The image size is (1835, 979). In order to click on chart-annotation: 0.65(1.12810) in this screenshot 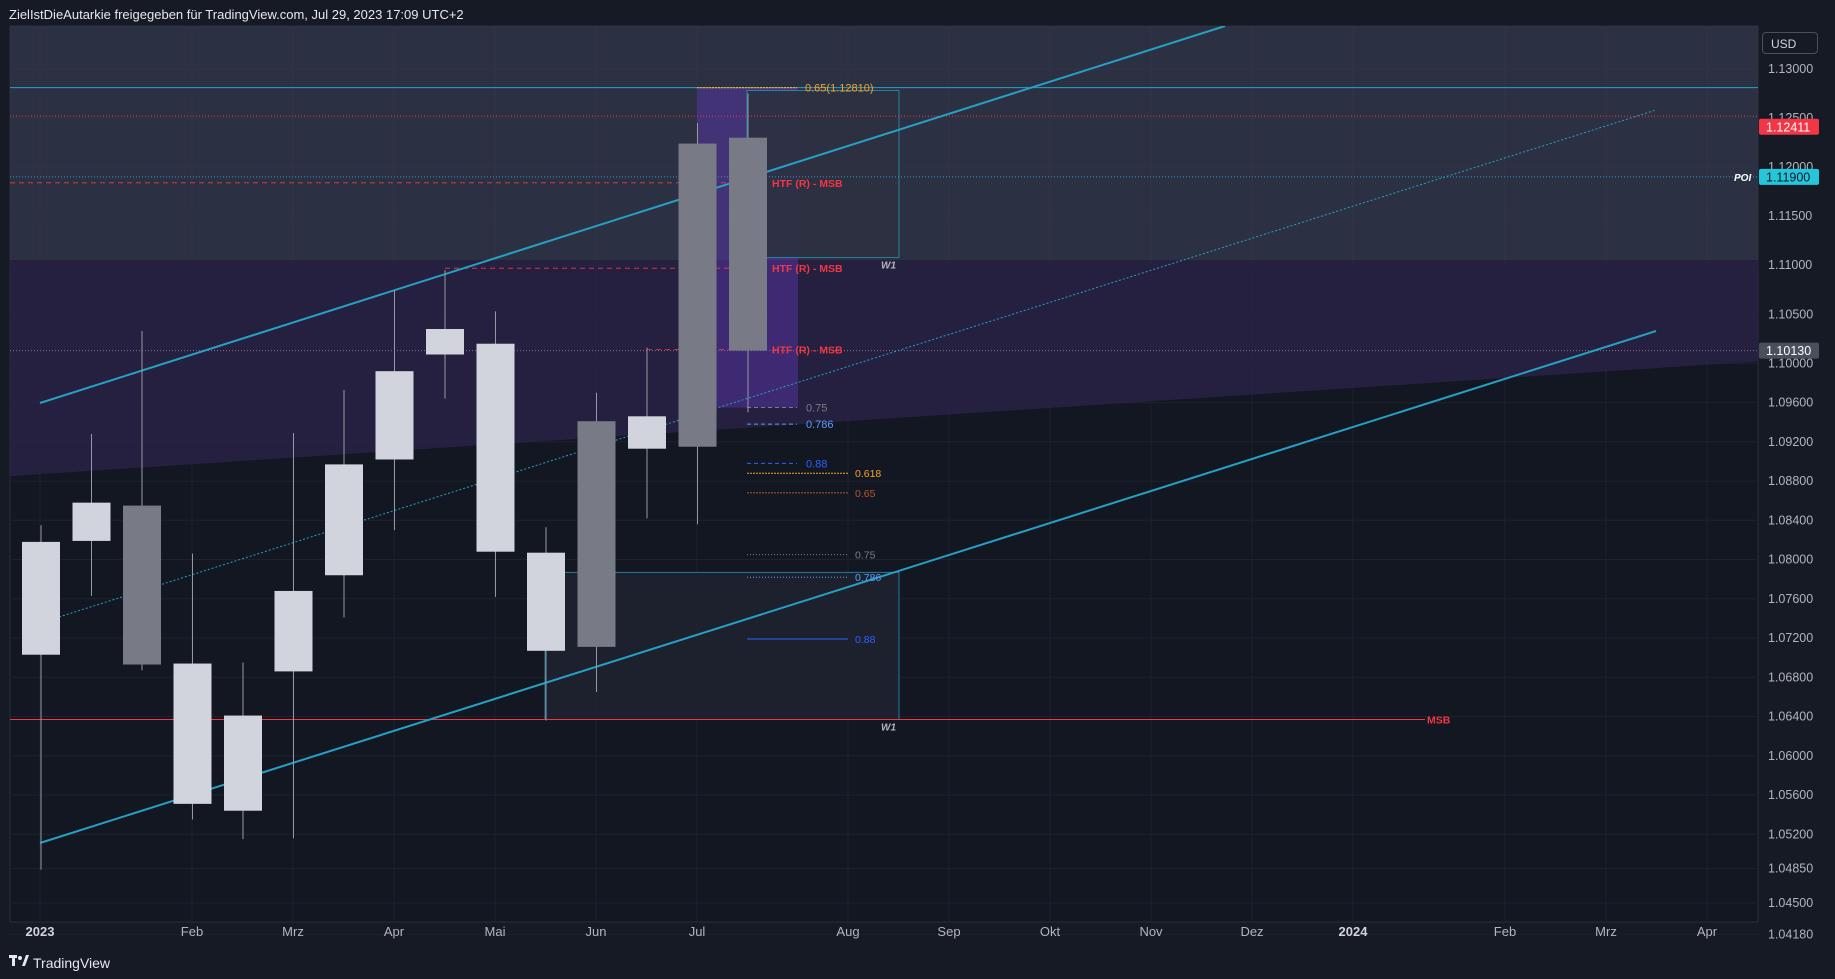, I will do `click(839, 89)`.